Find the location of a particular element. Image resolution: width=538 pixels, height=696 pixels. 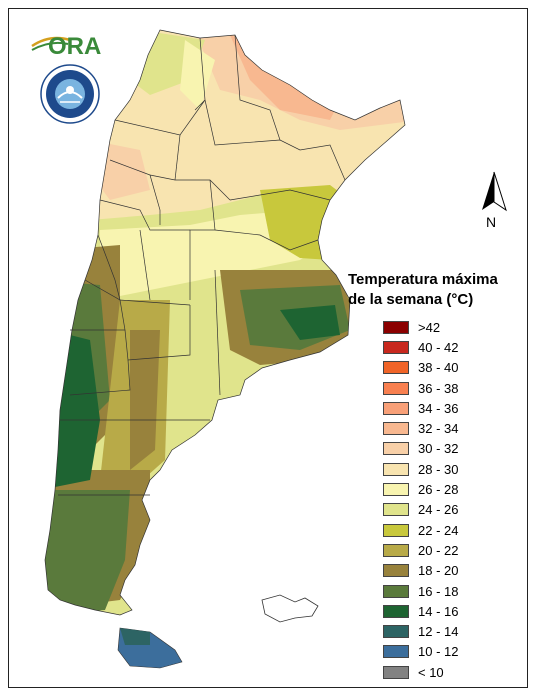

legend-item: 30 - 32 is located at coordinates (420, 449).